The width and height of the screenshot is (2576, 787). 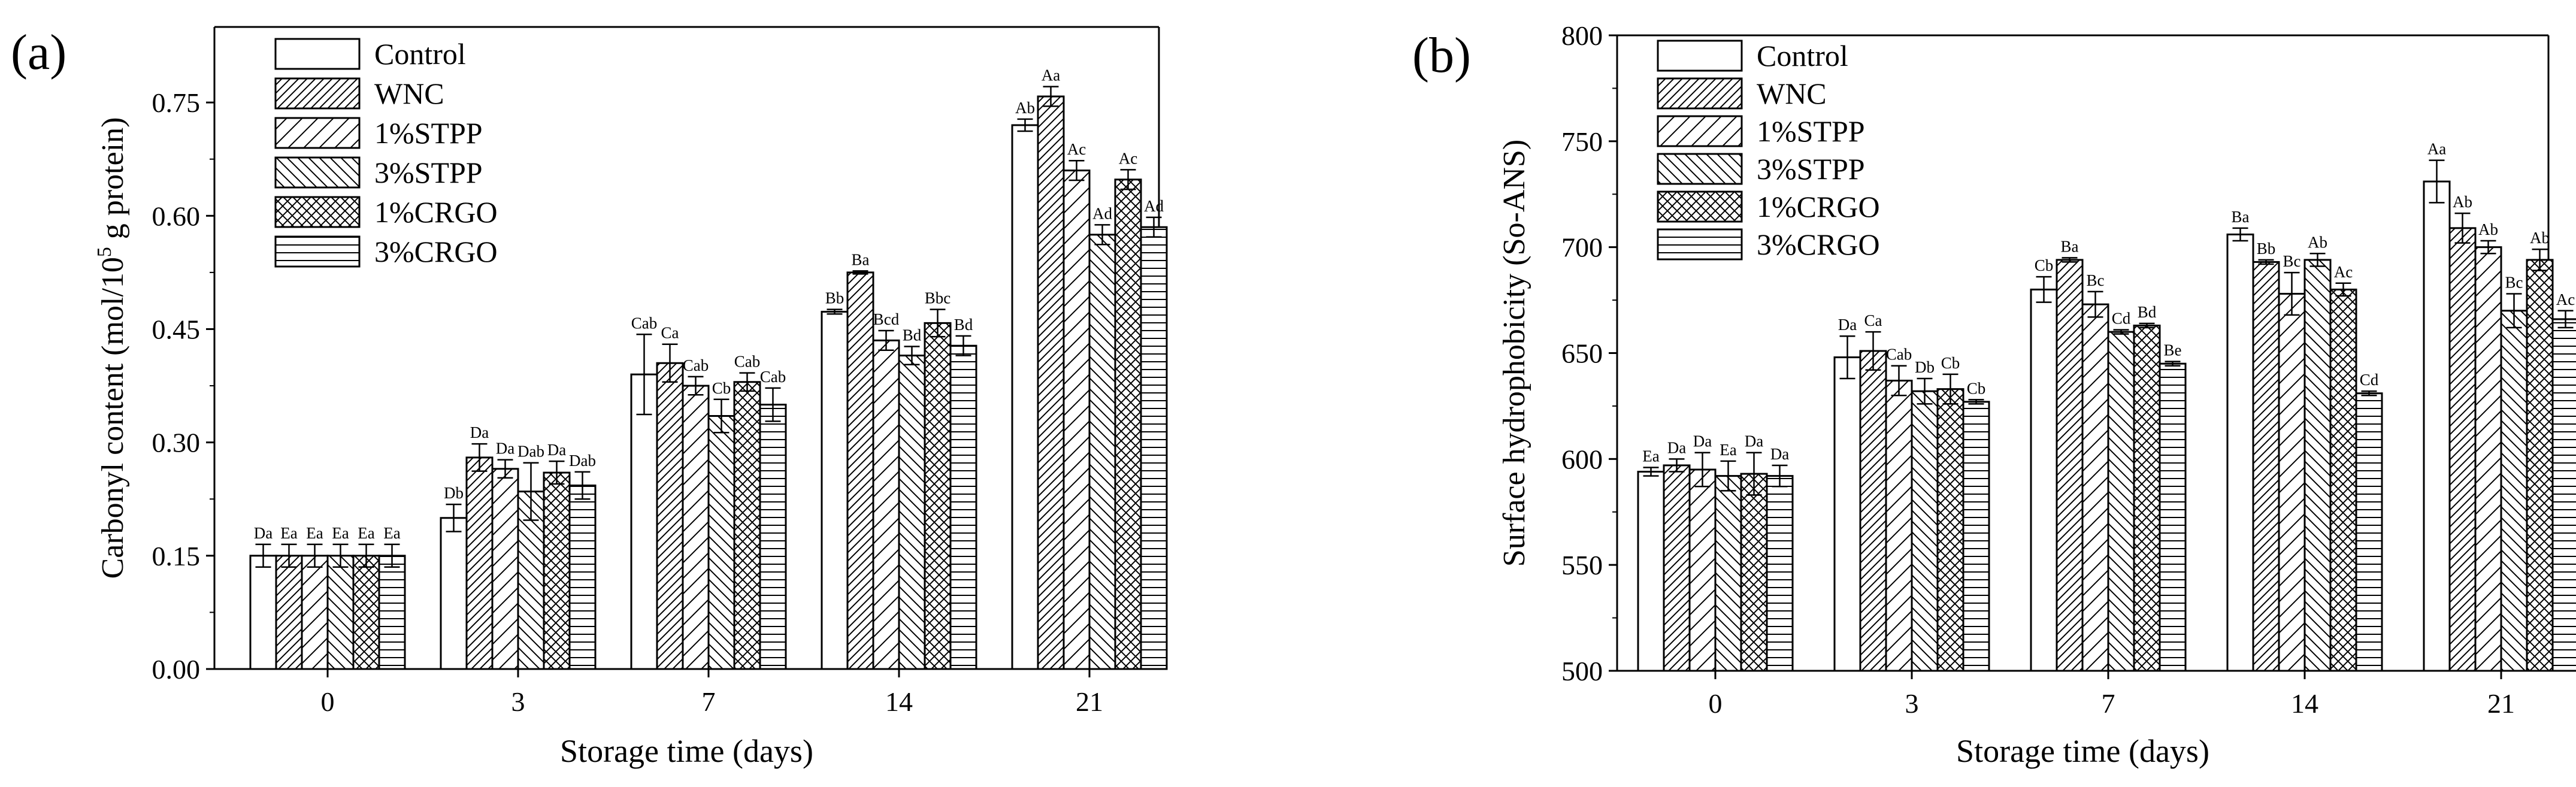 I want to click on legend-label: WNC, so click(x=409, y=93).